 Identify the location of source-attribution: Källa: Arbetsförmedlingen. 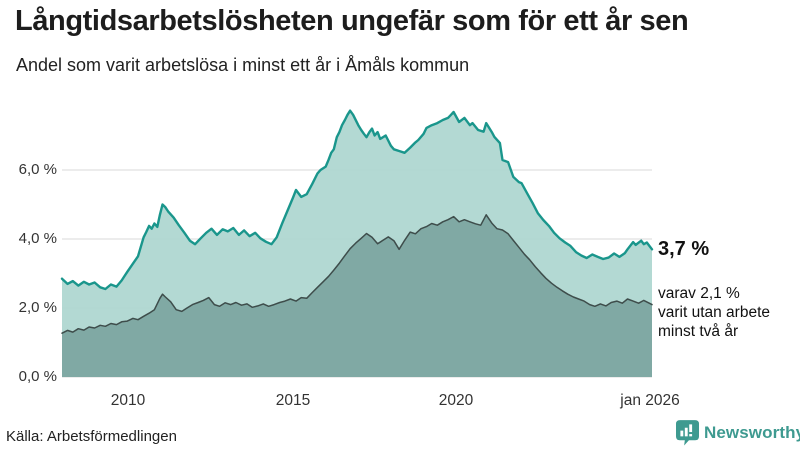
(91, 436).